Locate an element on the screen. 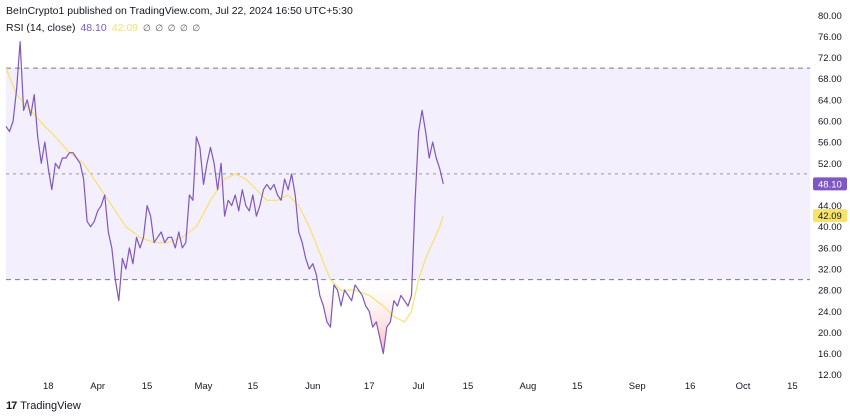 This screenshot has height=418, width=850. y-tick-label: 16.00 is located at coordinates (830, 354).